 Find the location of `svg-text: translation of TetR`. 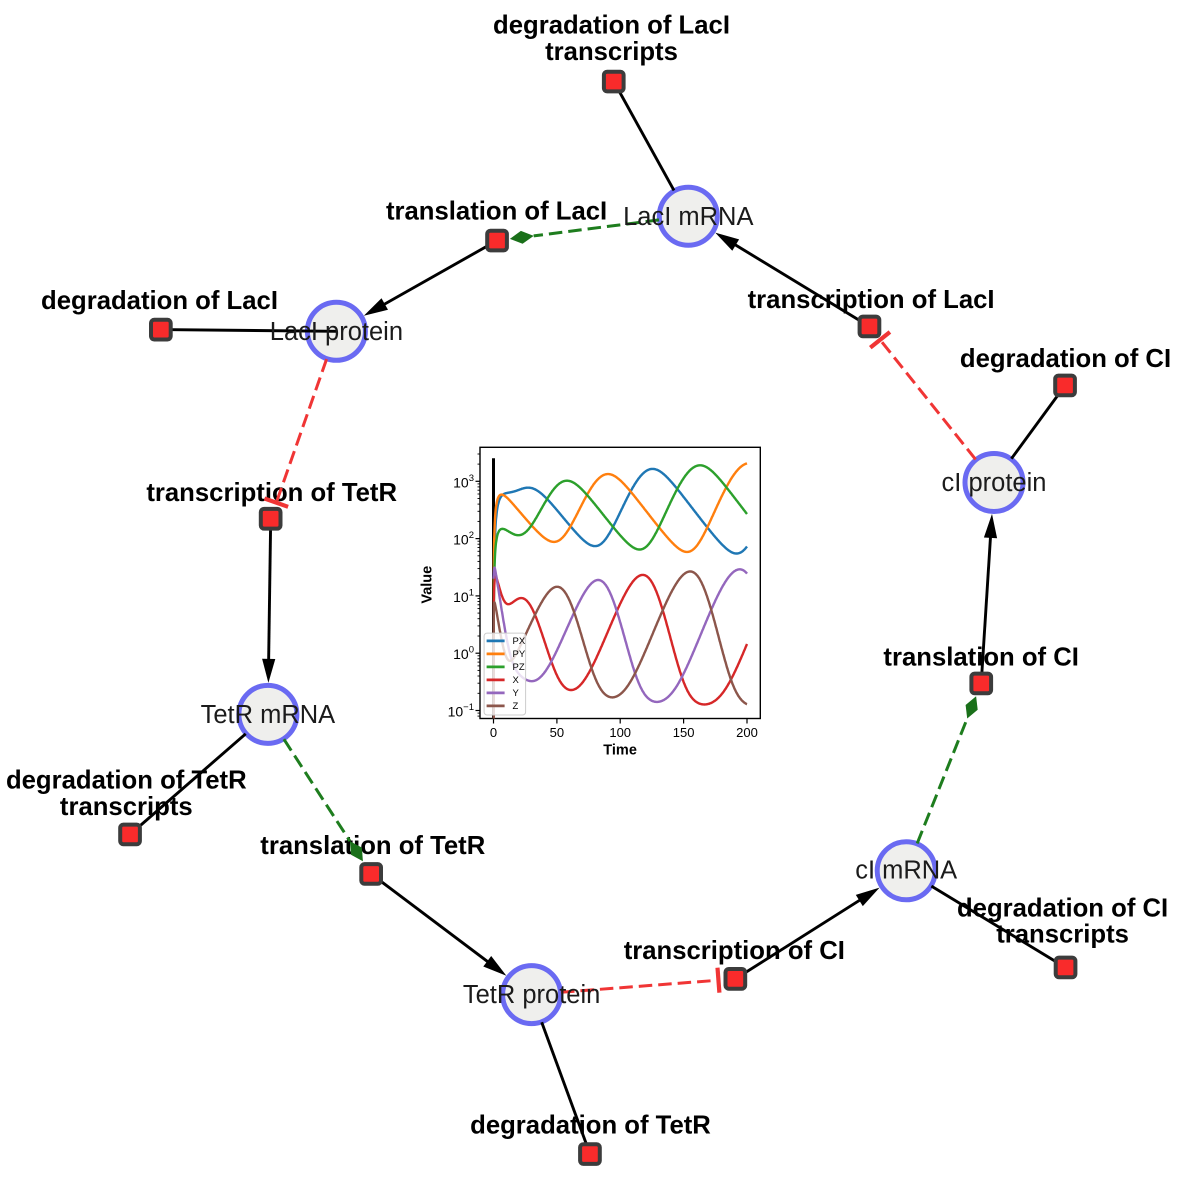

svg-text: translation of TetR is located at coordinates (372, 846).